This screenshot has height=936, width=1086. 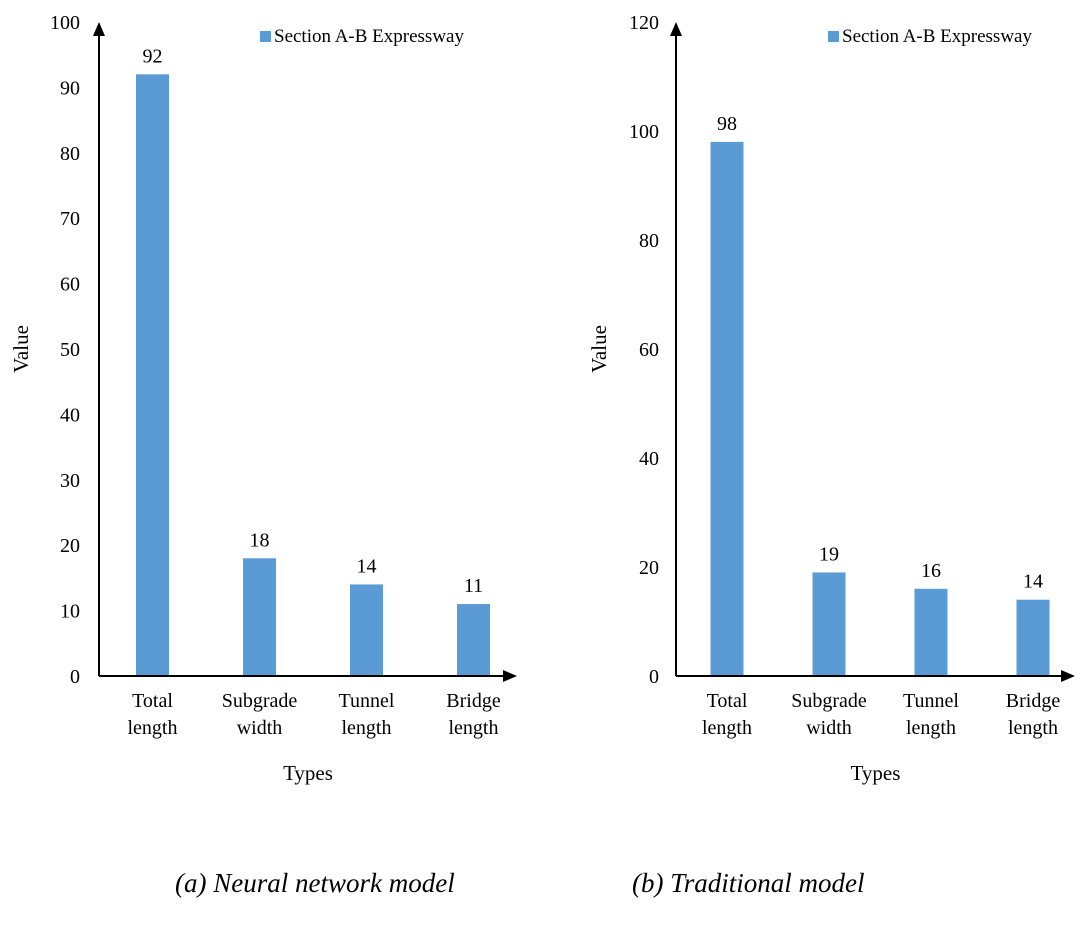 I want to click on data-label: 11, so click(x=473, y=586).